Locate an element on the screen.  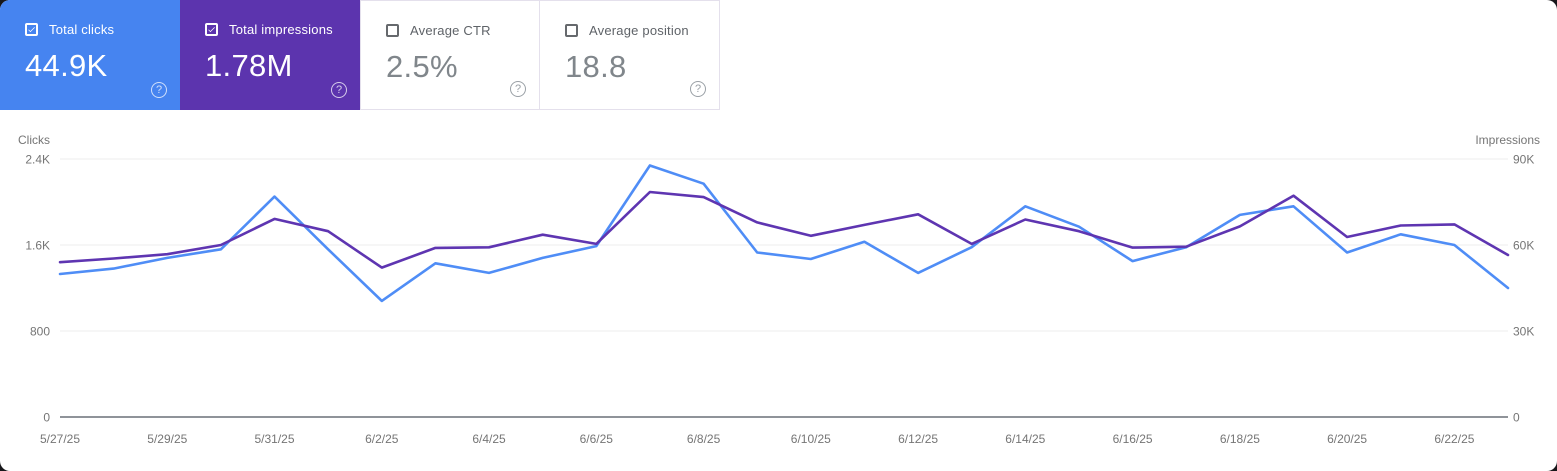
left-axis-tick: 2.4K is located at coordinates (37, 160).